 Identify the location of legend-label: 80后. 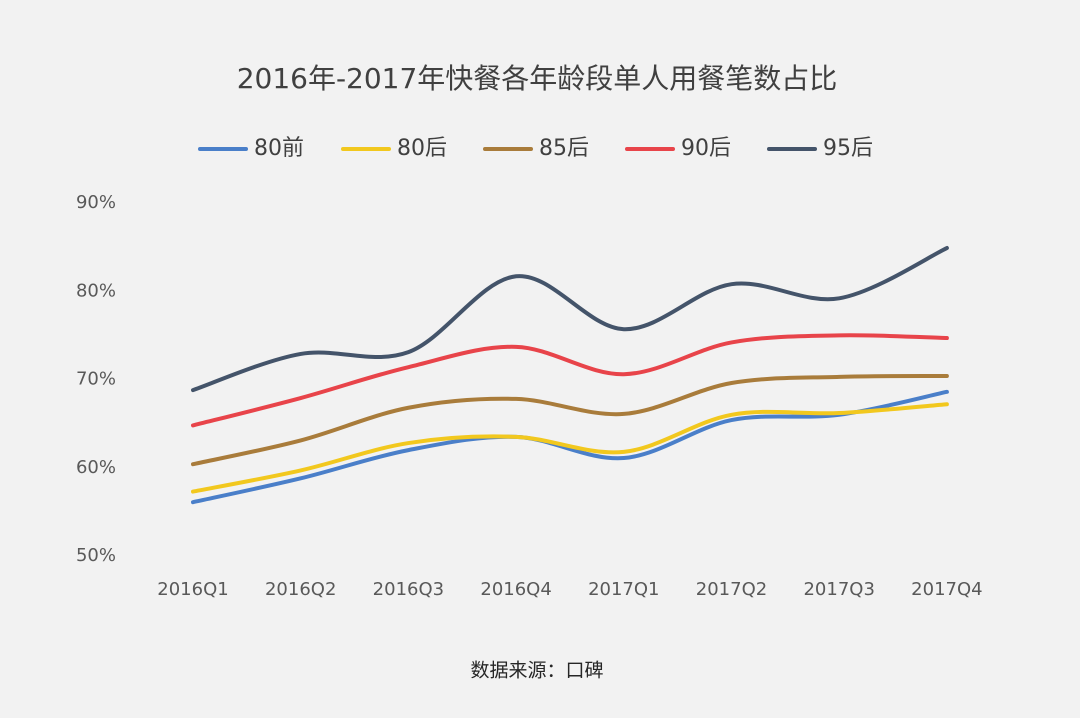
(422, 148).